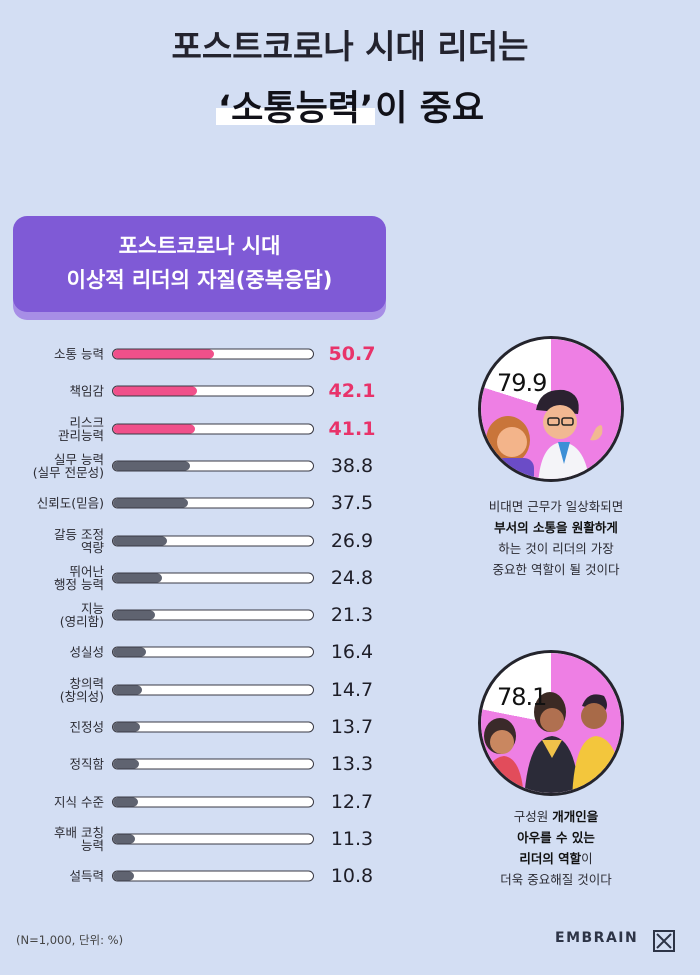 This screenshot has width=700, height=975. Describe the element at coordinates (79, 838) in the screenshot. I see `bar-label: 후배 코칭 능력` at that location.